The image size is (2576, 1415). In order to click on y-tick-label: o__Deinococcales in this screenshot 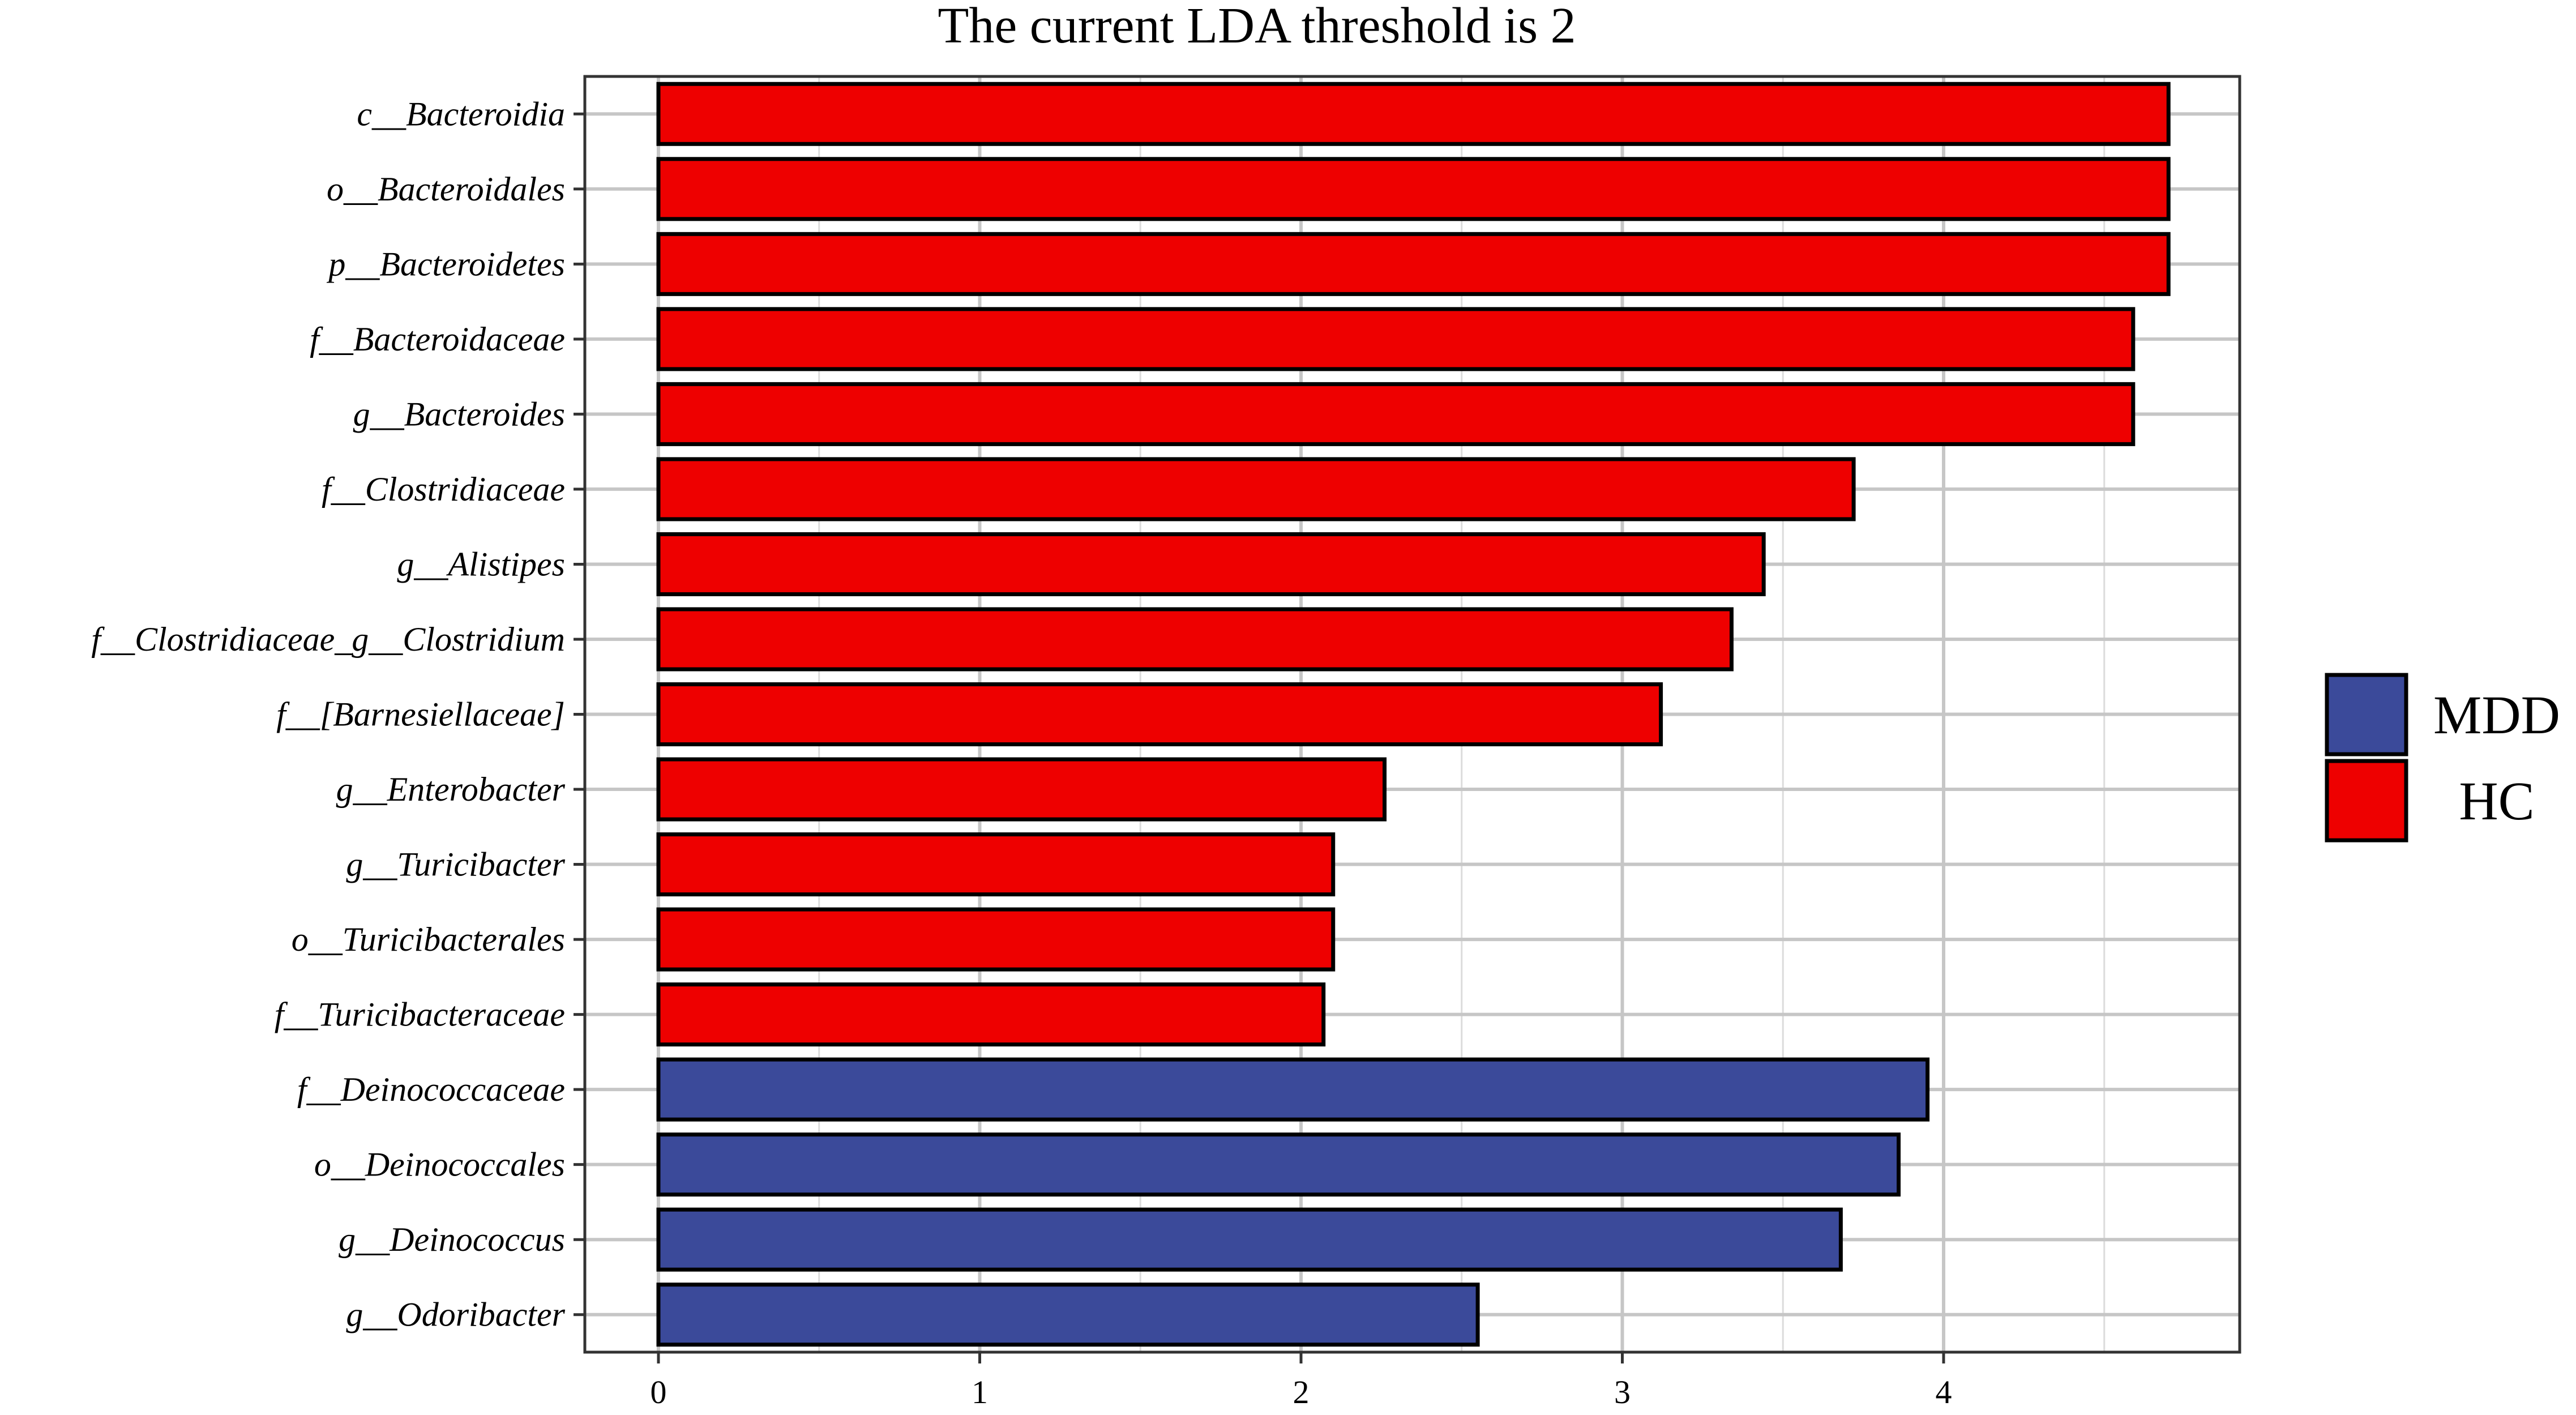, I will do `click(439, 1165)`.